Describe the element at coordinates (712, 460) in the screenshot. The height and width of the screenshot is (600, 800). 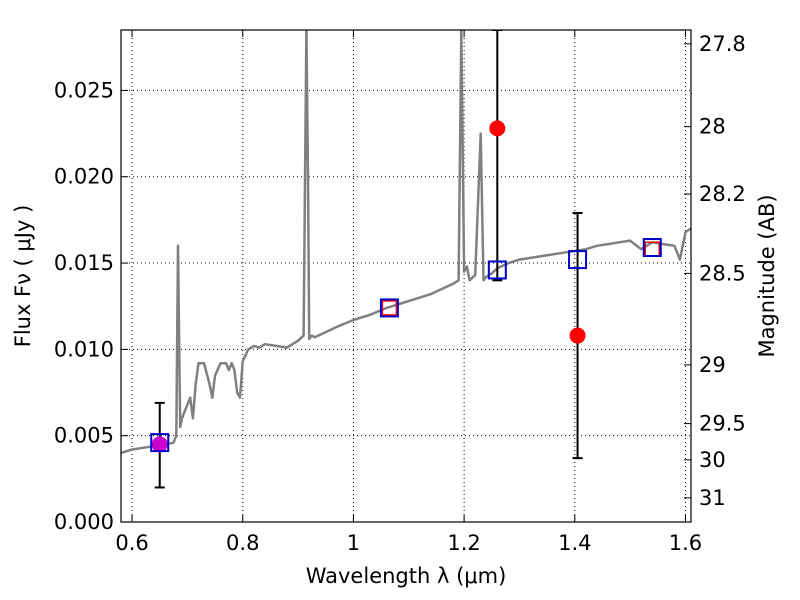
I see `right-tick-label: 30` at that location.